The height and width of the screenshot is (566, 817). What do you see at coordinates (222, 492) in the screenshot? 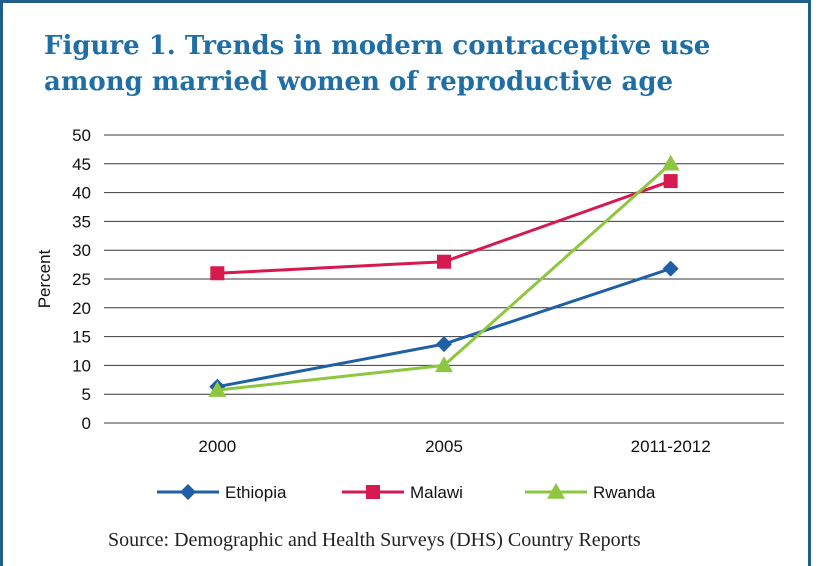
I see `legend-item-ethiopia: Ethiopia` at bounding box center [222, 492].